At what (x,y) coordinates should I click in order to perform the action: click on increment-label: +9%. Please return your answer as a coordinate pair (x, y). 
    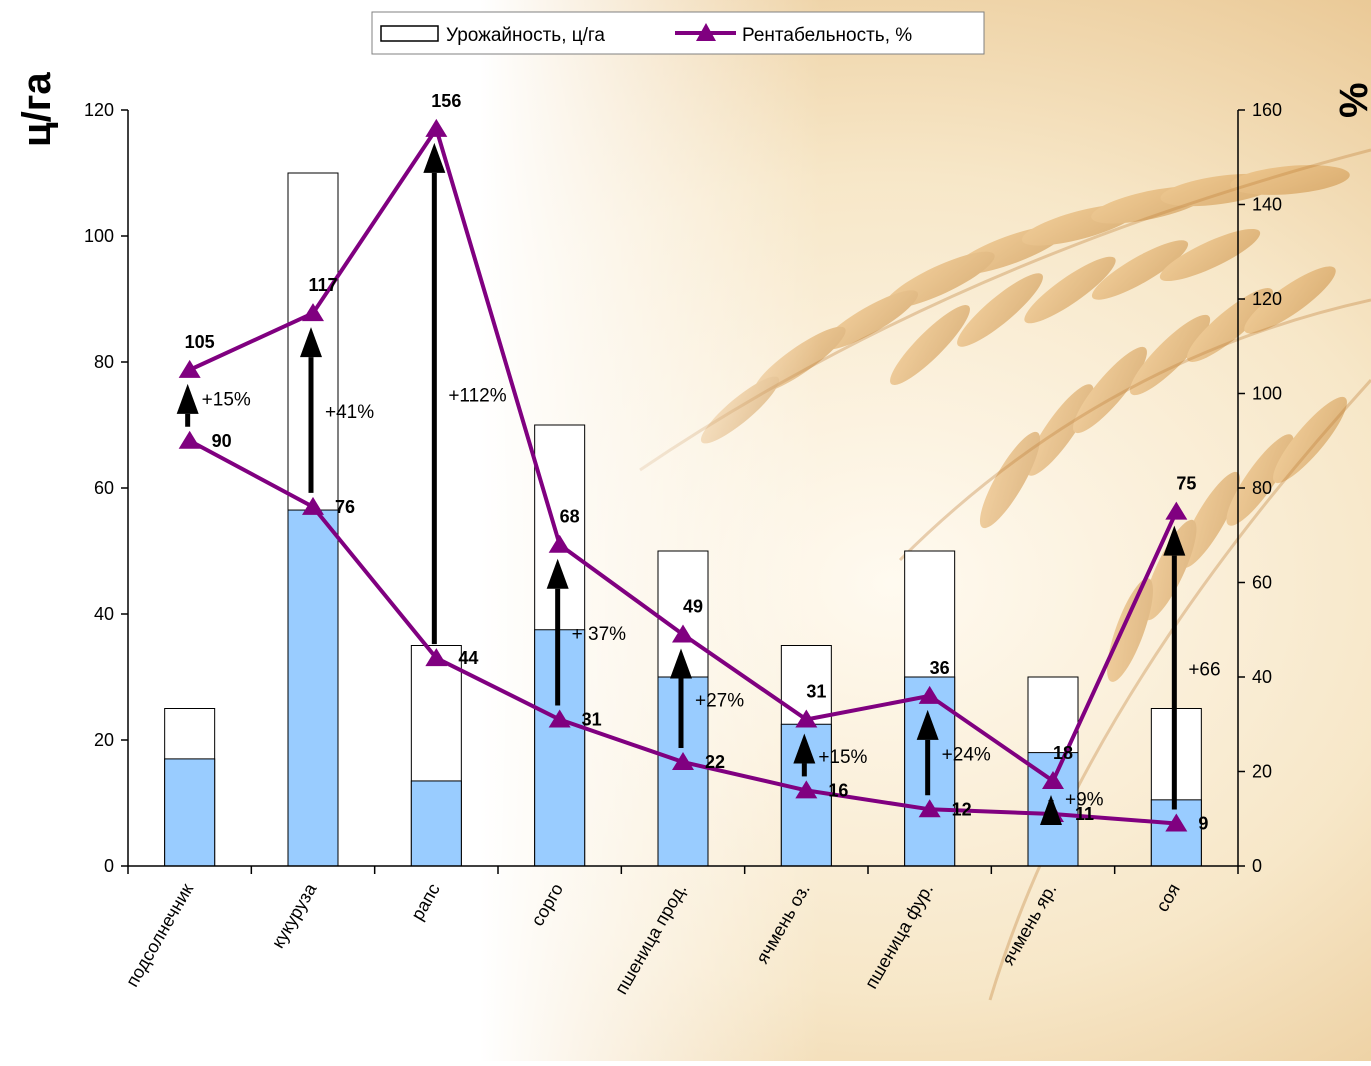
    Looking at the image, I should click on (1084, 799).